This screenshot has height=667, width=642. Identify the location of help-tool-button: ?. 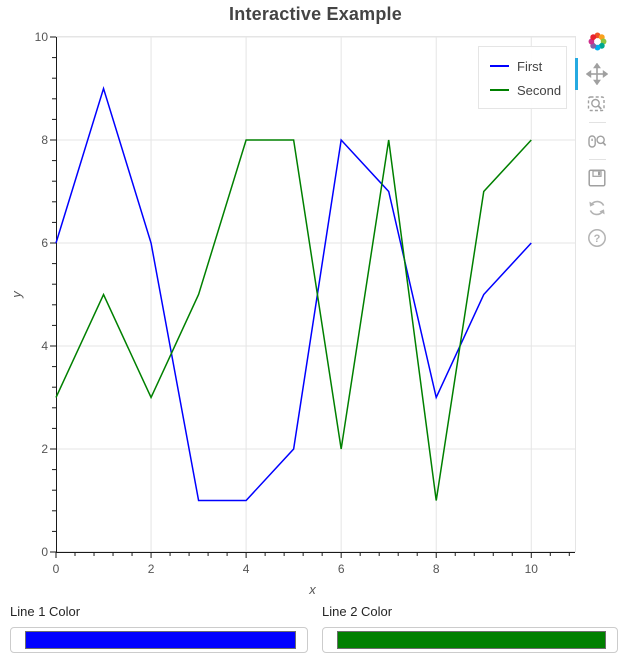
(597, 238).